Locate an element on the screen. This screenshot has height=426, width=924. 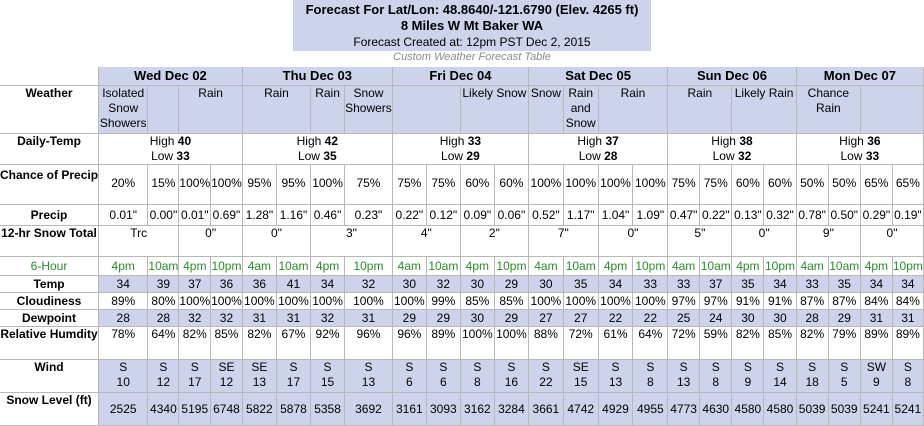
snow-total-value: 9" is located at coordinates (828, 241).